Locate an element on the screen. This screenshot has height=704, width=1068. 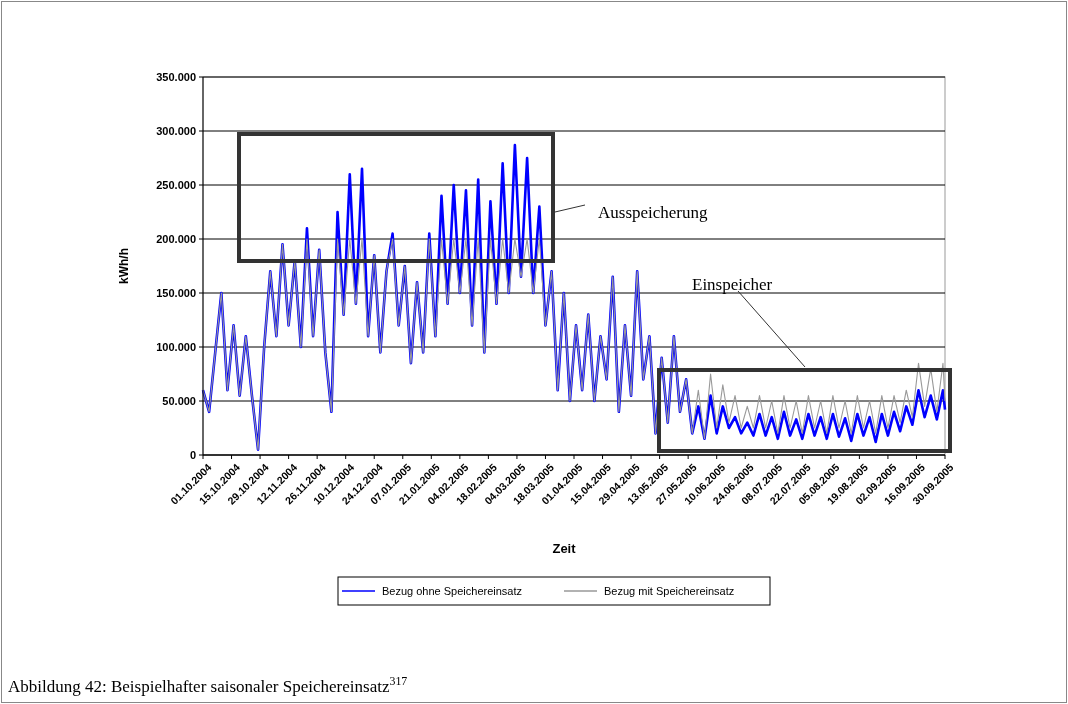
legend-label: Bezug mit Speichereinsatz is located at coordinates (669, 590).